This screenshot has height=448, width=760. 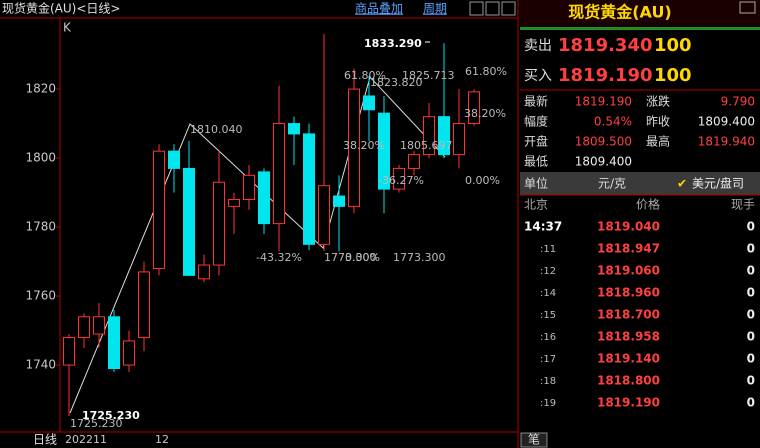 I want to click on tick-price: 1818.960, so click(x=628, y=293).